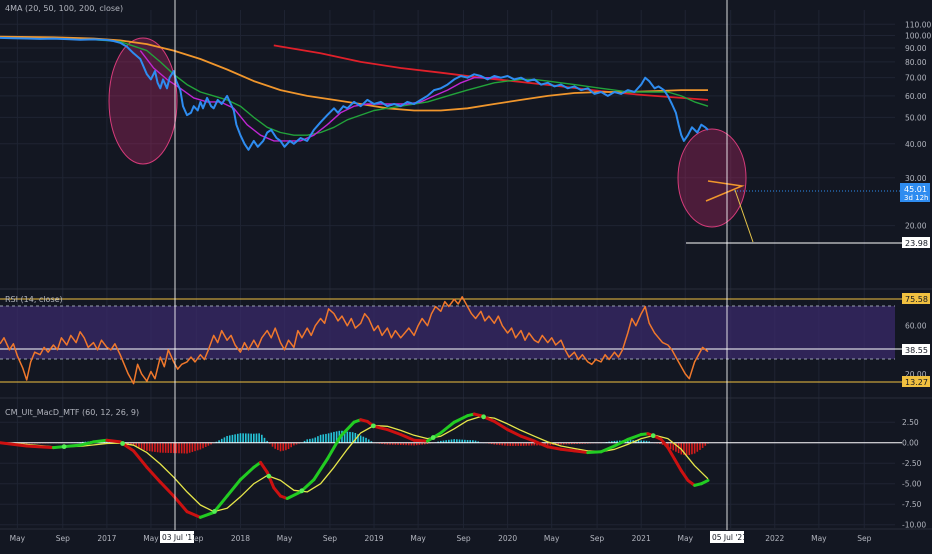 This screenshot has width=932, height=554. Describe the element at coordinates (819, 538) in the screenshot. I see `x-tick-label-18: May` at that location.